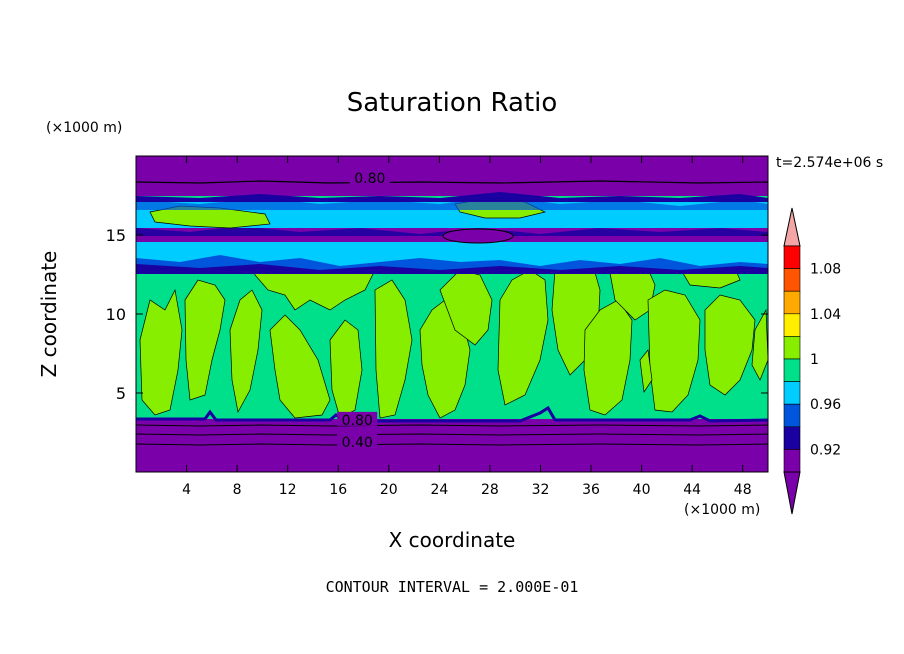 Image resolution: width=904 pixels, height=654 pixels. I want to click on y-unit-label: (×1000 m), so click(84, 128).